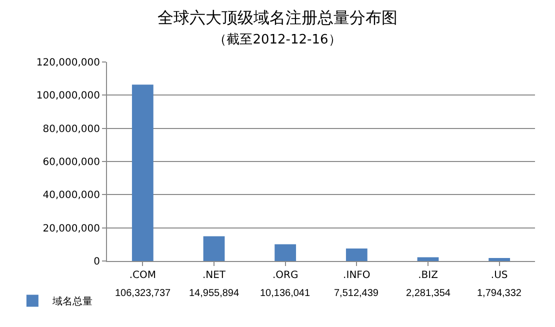 This screenshot has height=327, width=555. What do you see at coordinates (214, 293) in the screenshot?
I see `data-label: 14,955,894` at bounding box center [214, 293].